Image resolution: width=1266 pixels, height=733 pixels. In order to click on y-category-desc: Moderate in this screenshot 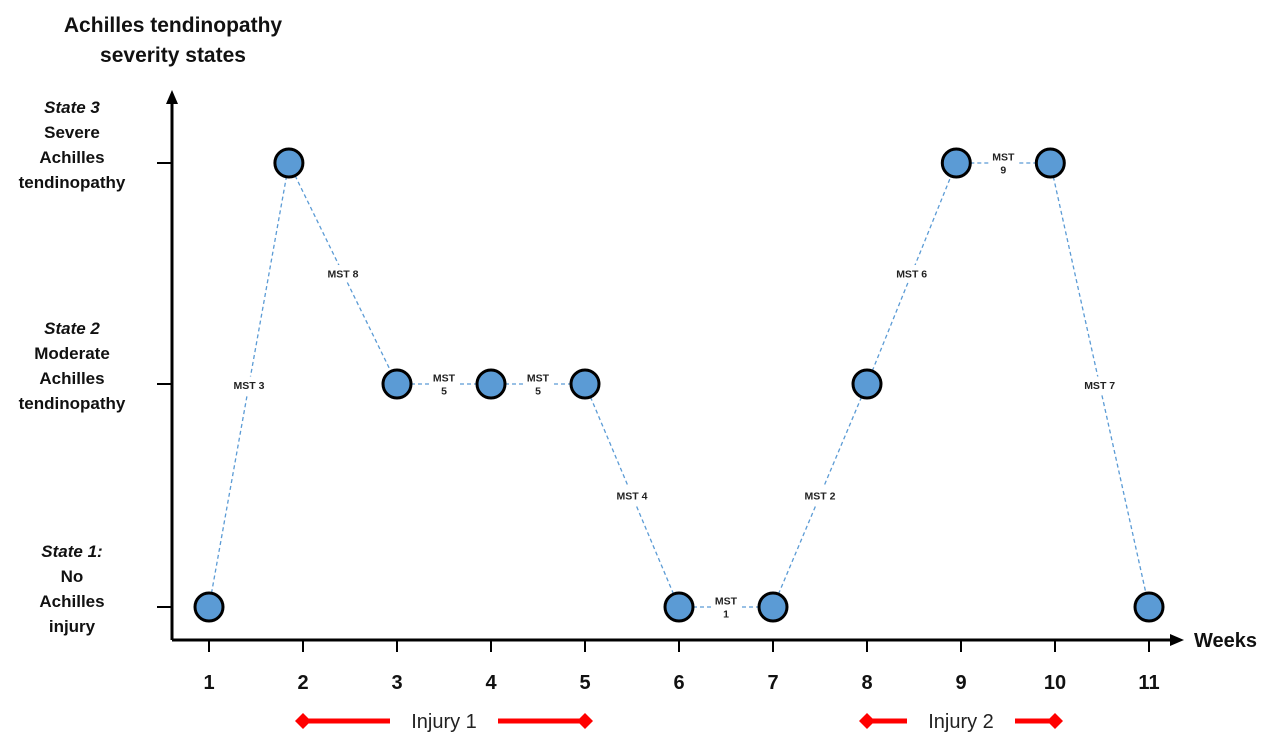, I will do `click(72, 353)`.